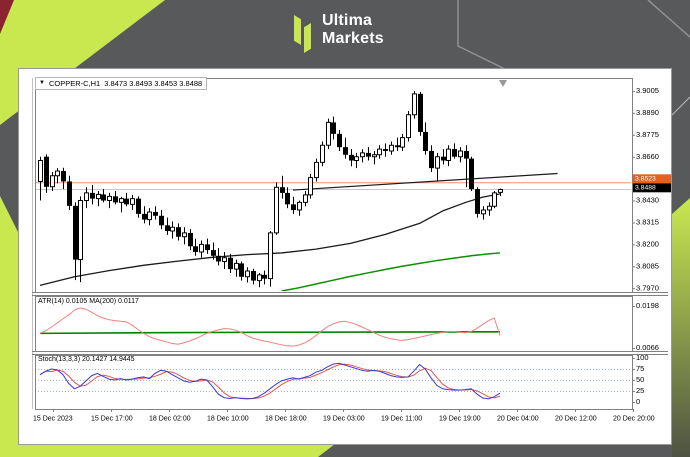  I want to click on brand-logo-bar-right, so click(307, 38).